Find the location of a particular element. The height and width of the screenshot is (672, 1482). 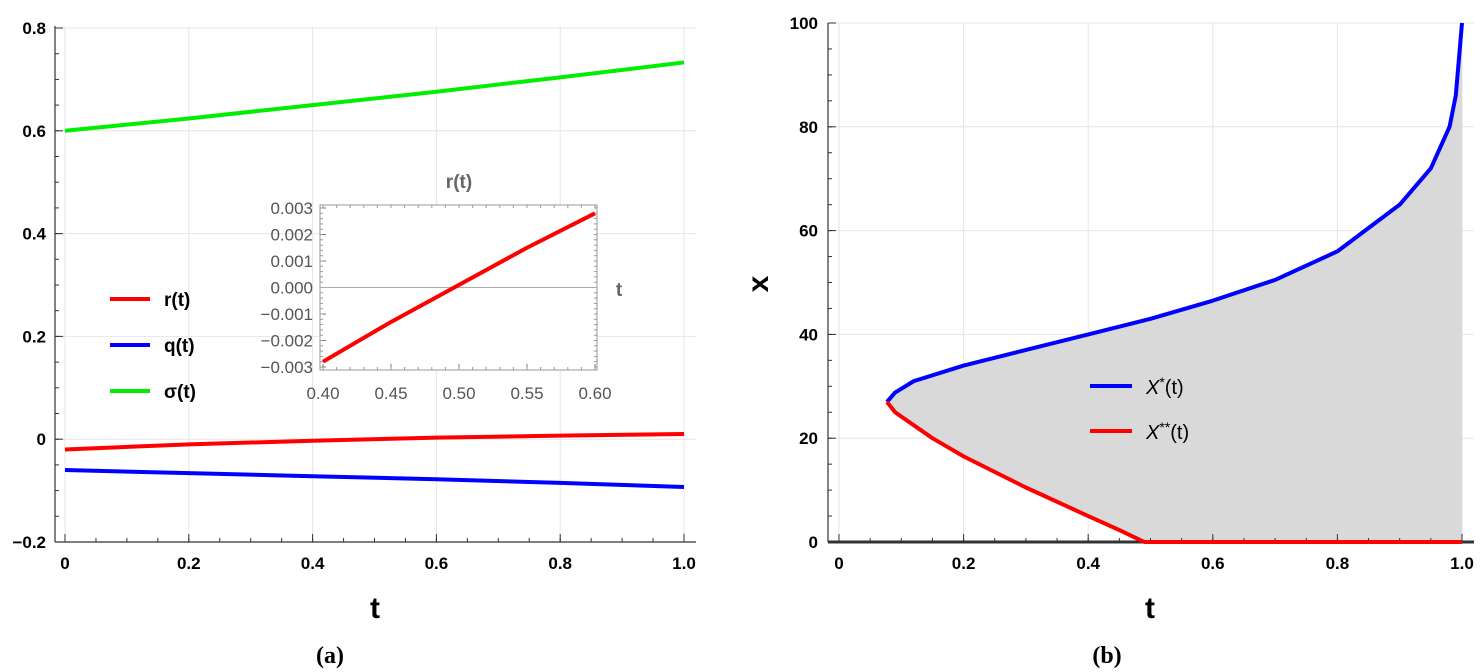

y-tick-label-b: 100 is located at coordinates (804, 23).